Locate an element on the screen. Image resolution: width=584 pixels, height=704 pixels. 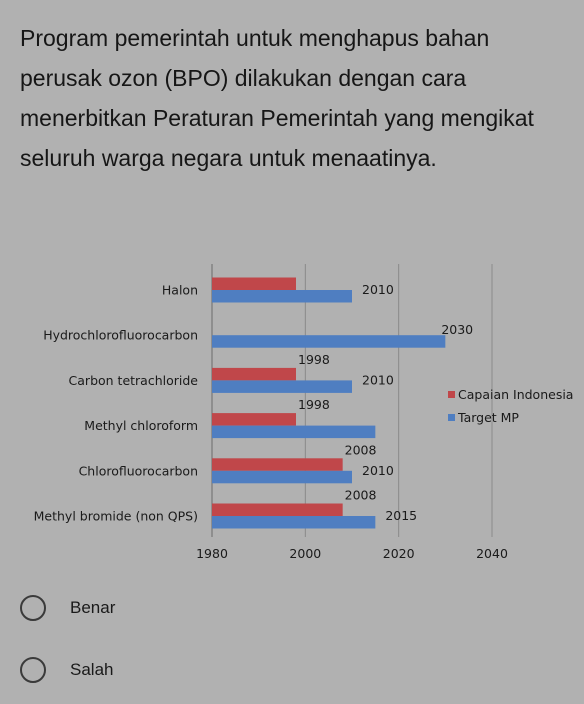
category-label: Methyl chloroform is located at coordinates (141, 425).